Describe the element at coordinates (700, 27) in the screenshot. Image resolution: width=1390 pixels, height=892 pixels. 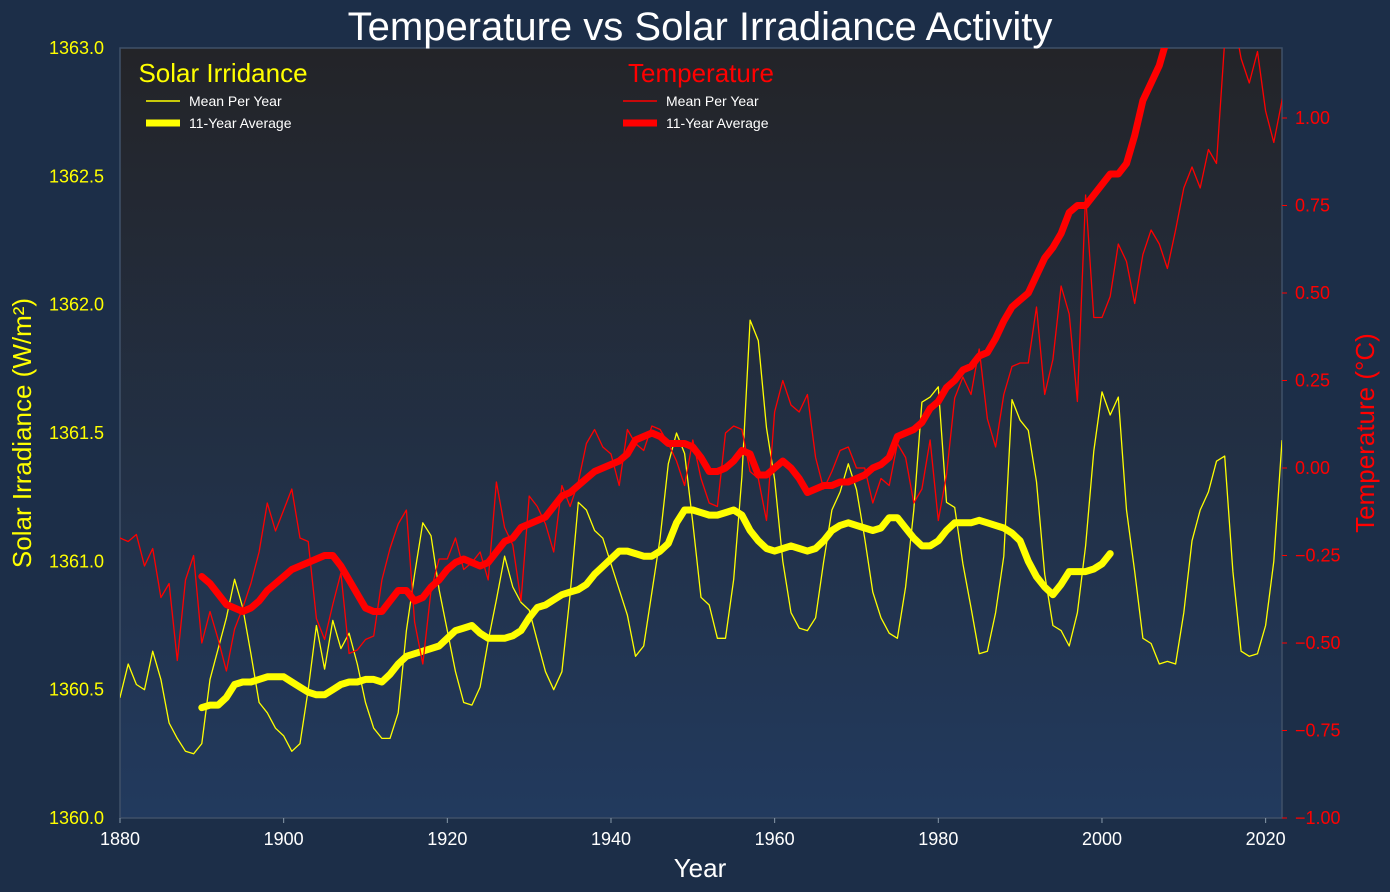
I see `chart-title: Temperature vs Solar Irradiance Activity` at that location.